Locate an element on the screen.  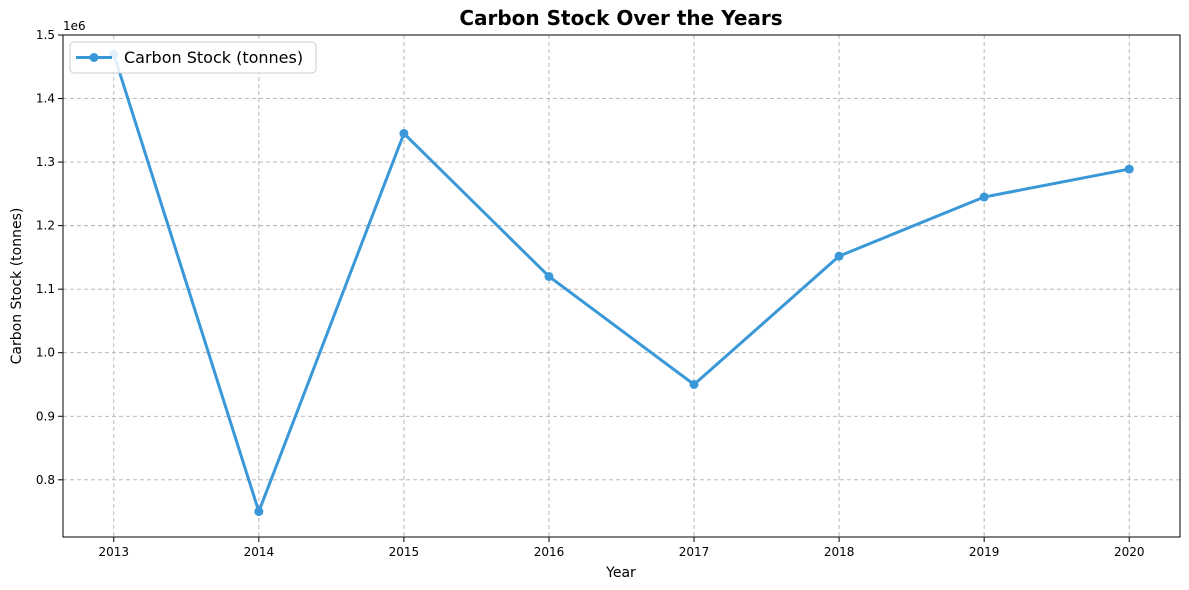
y-tick-label: 1.1 is located at coordinates (45, 289).